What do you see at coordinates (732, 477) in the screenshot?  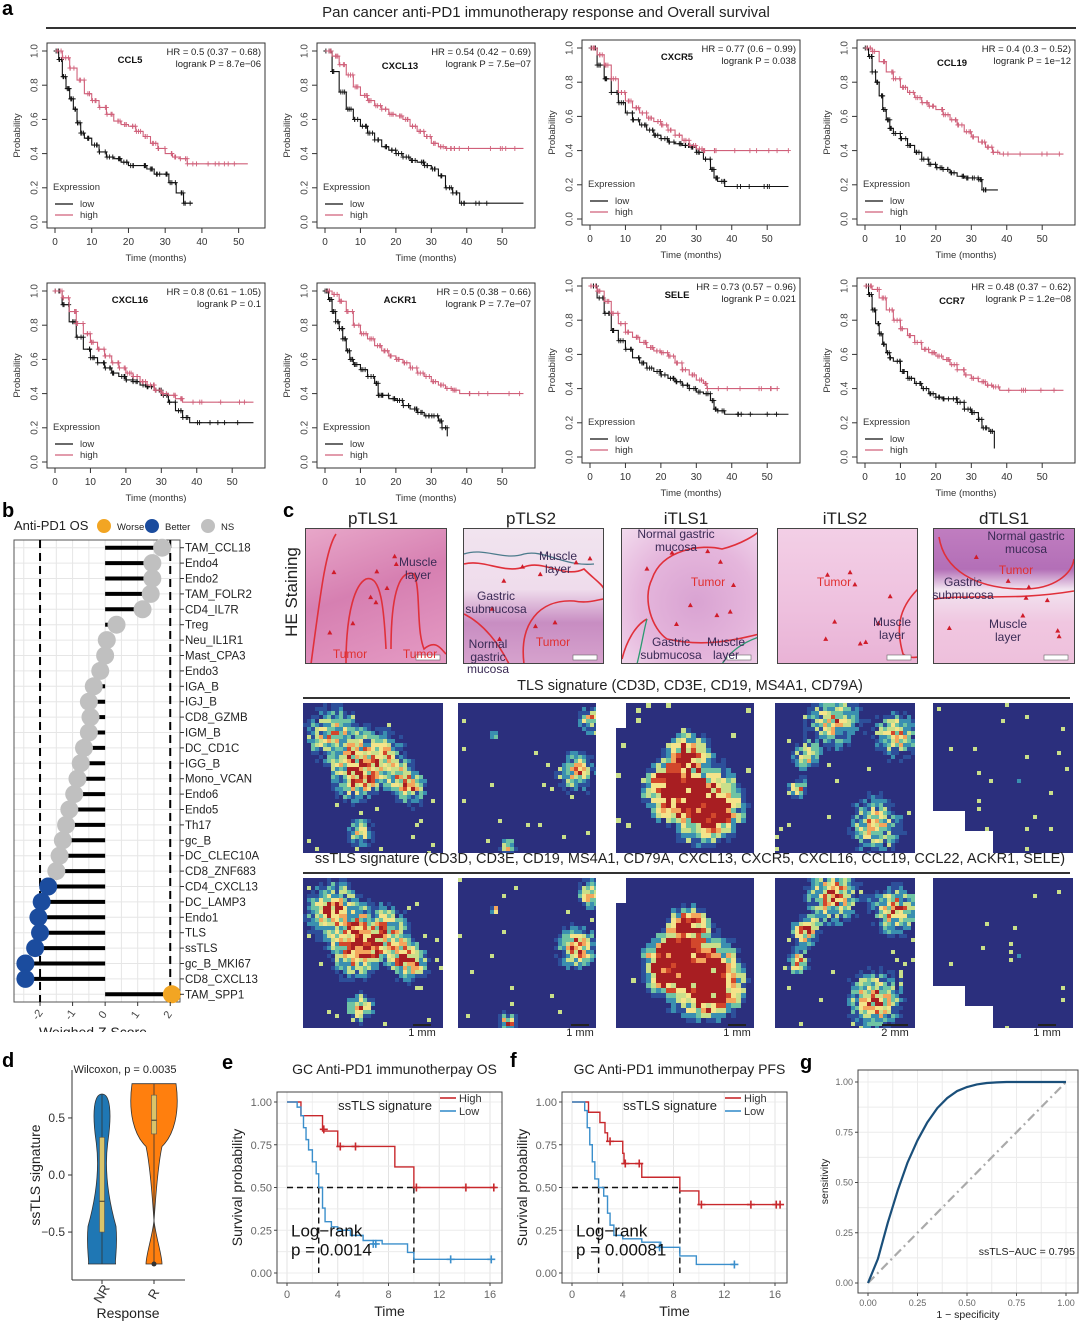 I see `x-tick-label: 40` at bounding box center [732, 477].